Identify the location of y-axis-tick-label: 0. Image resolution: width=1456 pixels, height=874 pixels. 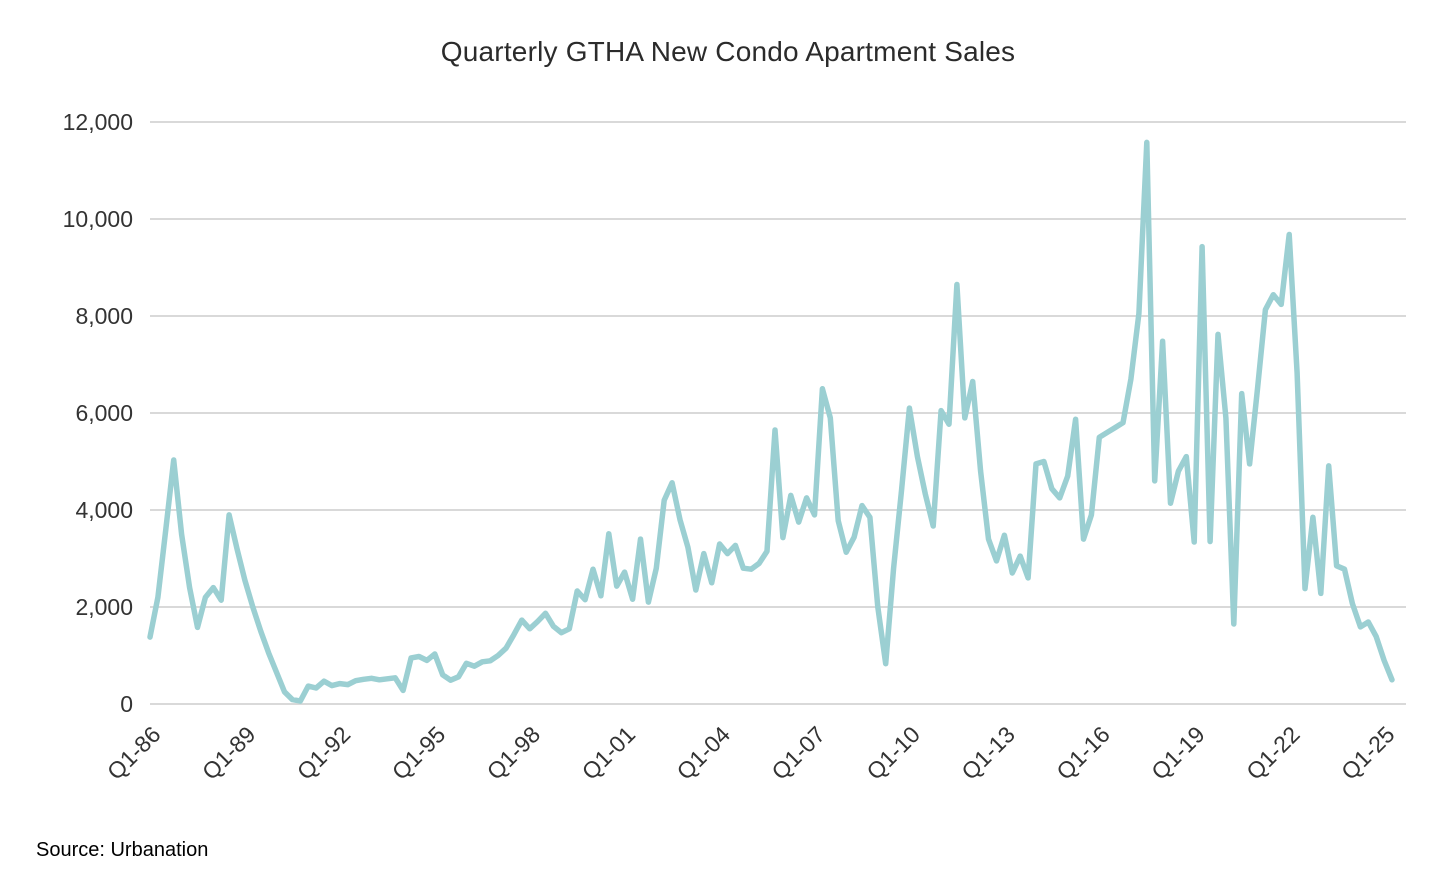
(126, 704).